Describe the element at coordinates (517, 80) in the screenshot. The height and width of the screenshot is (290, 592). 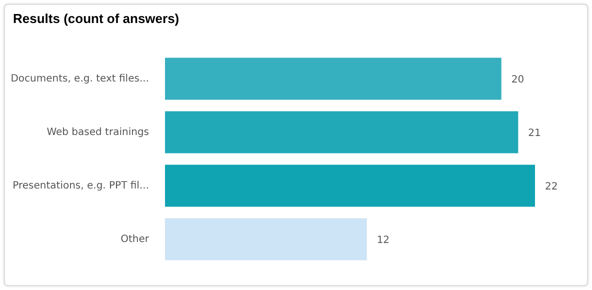
I see `data-label: 20` at that location.